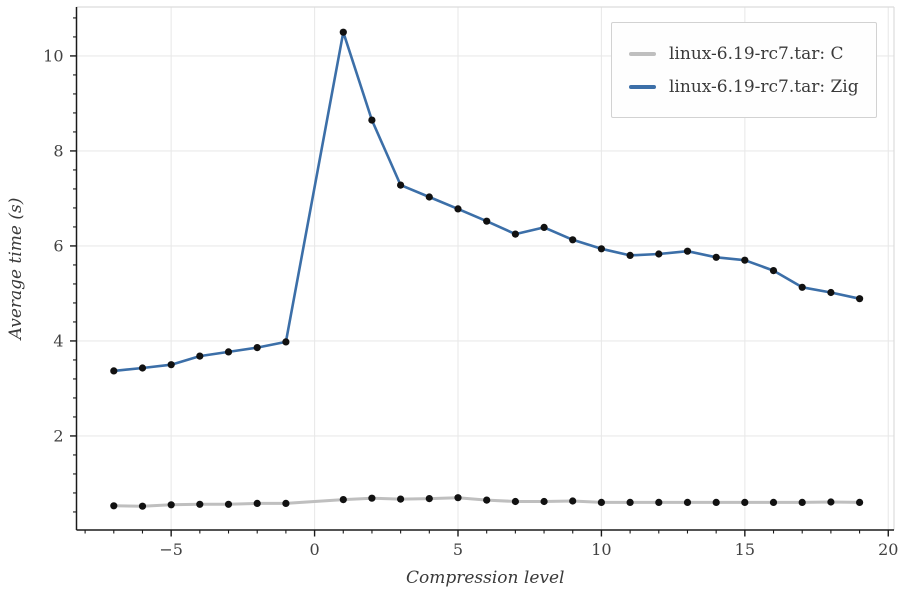 The image size is (900, 600). What do you see at coordinates (642, 53) in the screenshot?
I see `legend-swatch-c` at bounding box center [642, 53].